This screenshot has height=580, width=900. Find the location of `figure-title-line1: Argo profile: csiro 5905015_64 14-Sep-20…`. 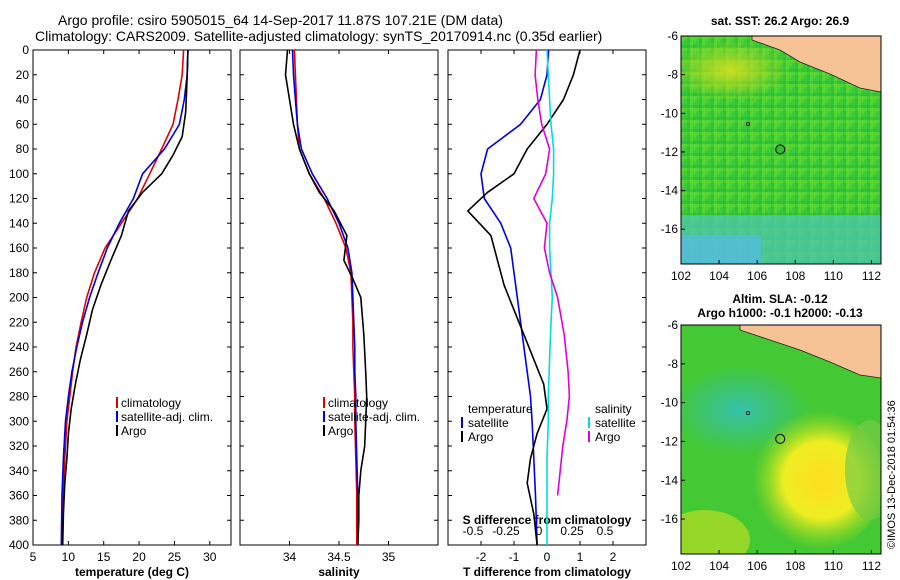

figure-title-line1: Argo profile: csiro 5905015_64 14-Sep-20… is located at coordinates (280, 20).